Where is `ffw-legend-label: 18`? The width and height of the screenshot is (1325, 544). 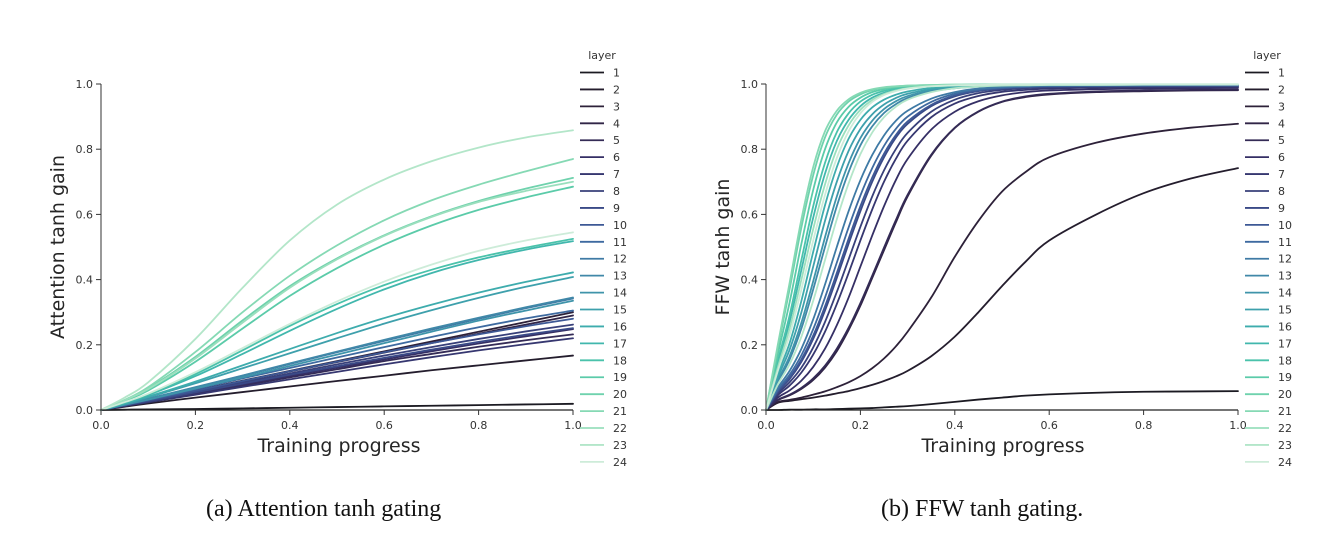 ffw-legend-label: 18 is located at coordinates (1285, 360).